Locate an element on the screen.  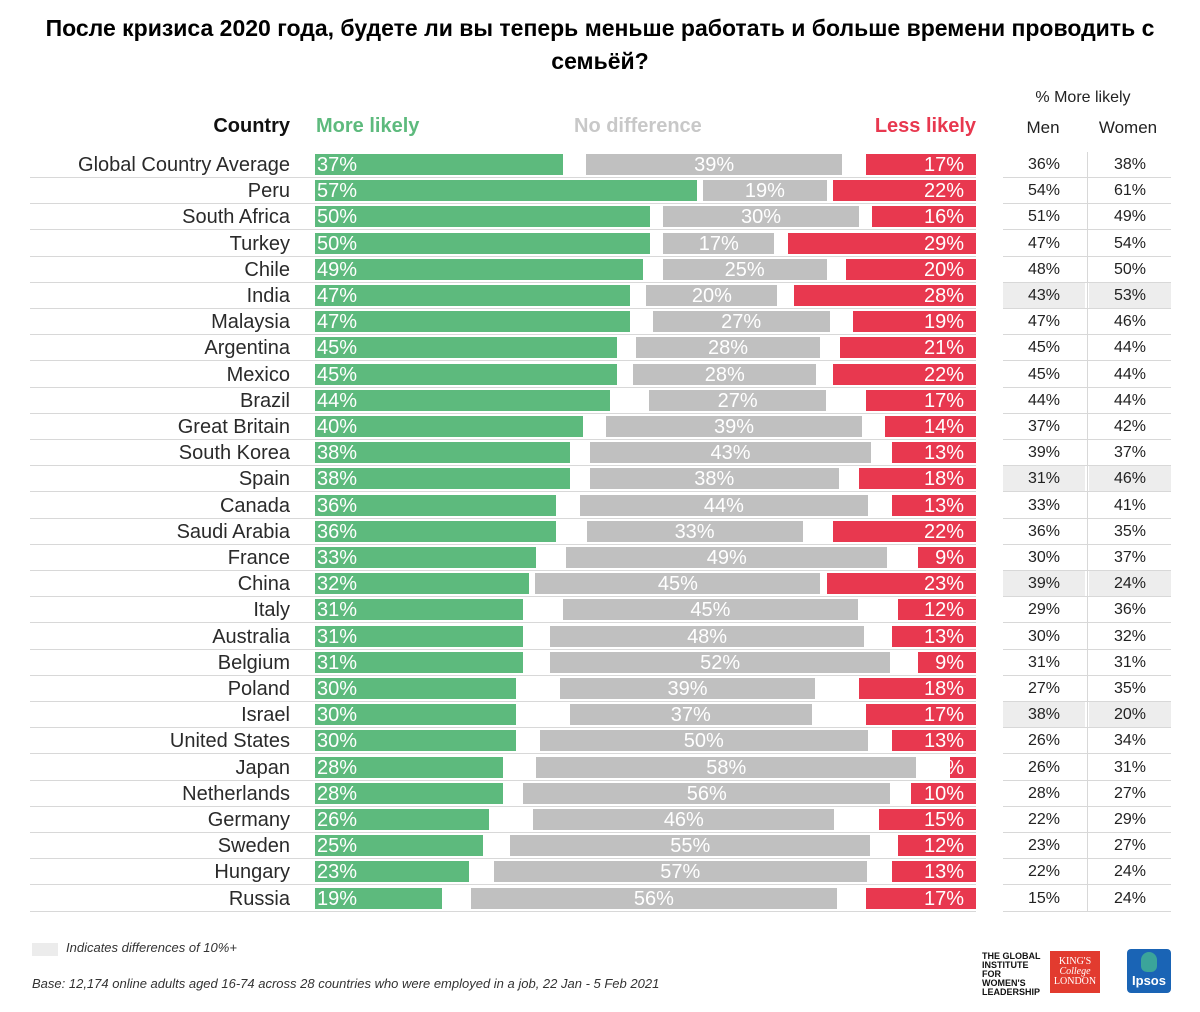
country-label: South Korea is located at coordinates (234, 453).